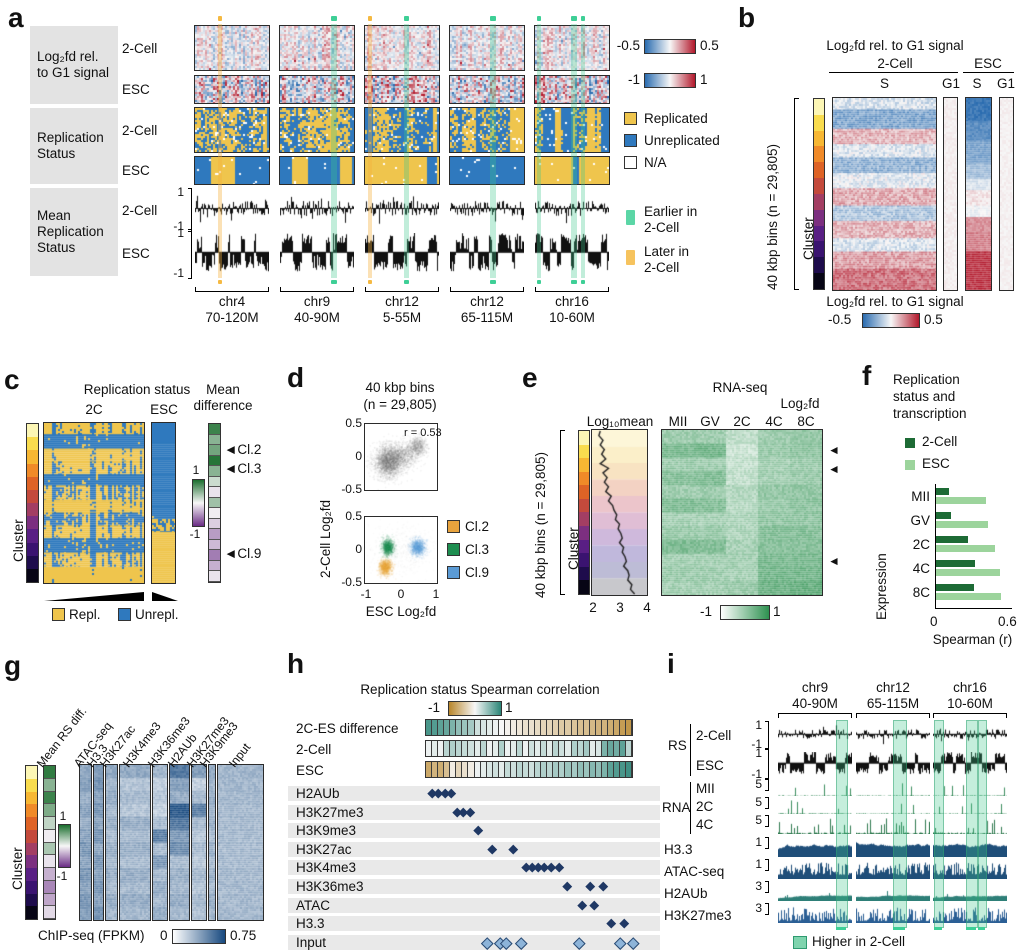  I want to click on panel-g-cbar-min: -1, so click(62, 876).